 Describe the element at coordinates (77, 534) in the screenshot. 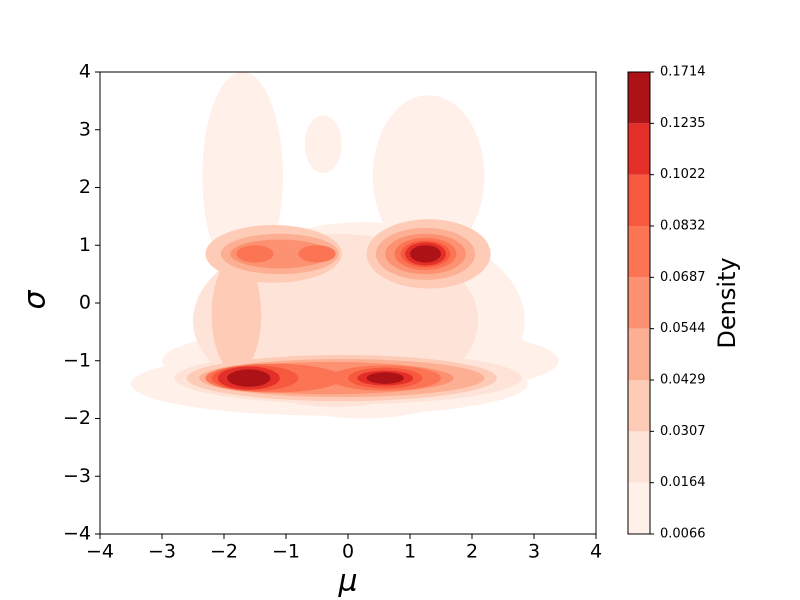

I see `y-tick-label: −4` at that location.